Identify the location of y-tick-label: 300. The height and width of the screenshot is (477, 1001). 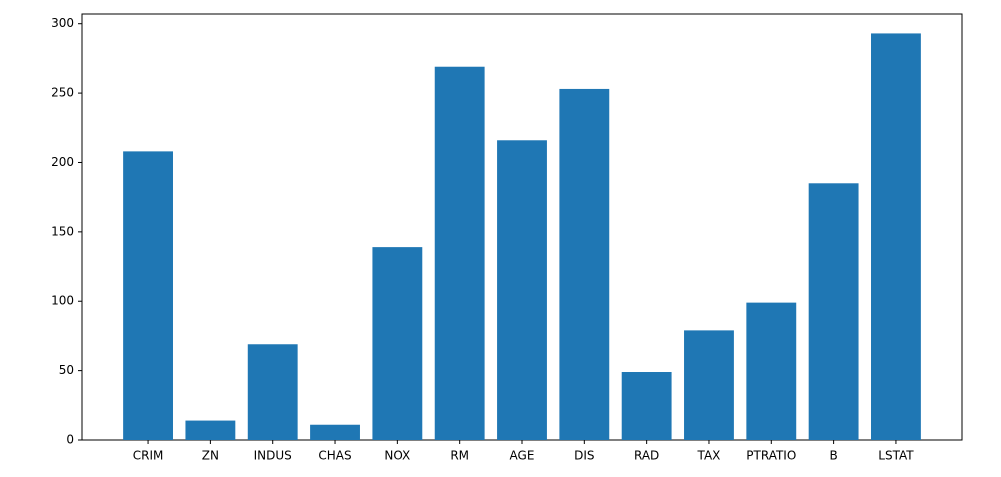
(62, 23).